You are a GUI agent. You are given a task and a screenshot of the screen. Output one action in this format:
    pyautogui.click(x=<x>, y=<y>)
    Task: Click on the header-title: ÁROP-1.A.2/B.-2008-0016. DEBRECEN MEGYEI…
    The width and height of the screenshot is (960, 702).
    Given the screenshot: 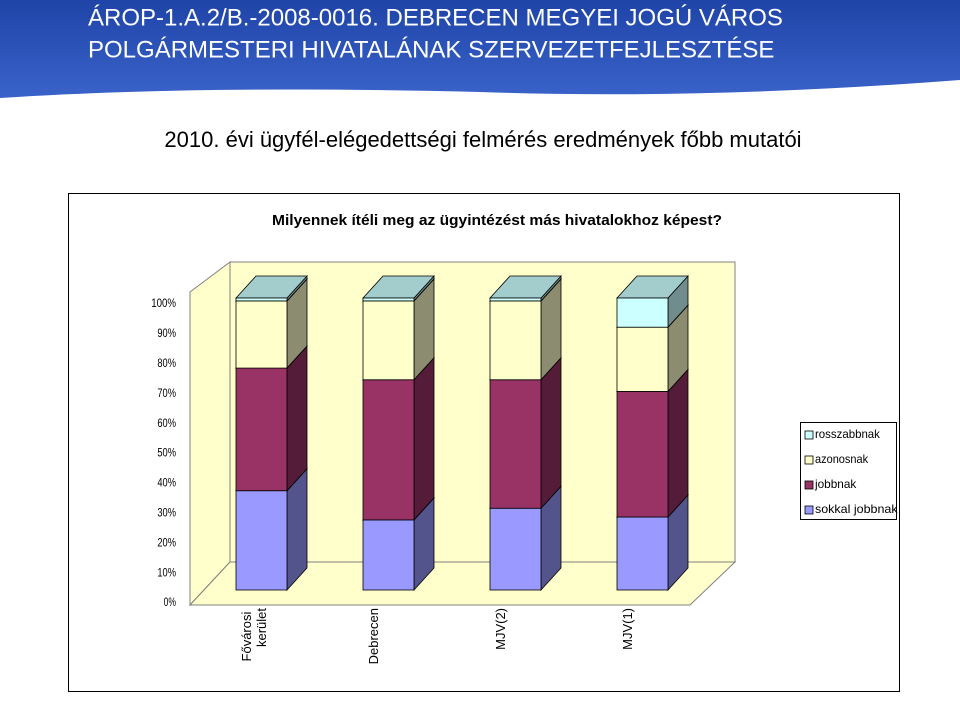 What is the action you would take?
    pyautogui.click(x=435, y=17)
    